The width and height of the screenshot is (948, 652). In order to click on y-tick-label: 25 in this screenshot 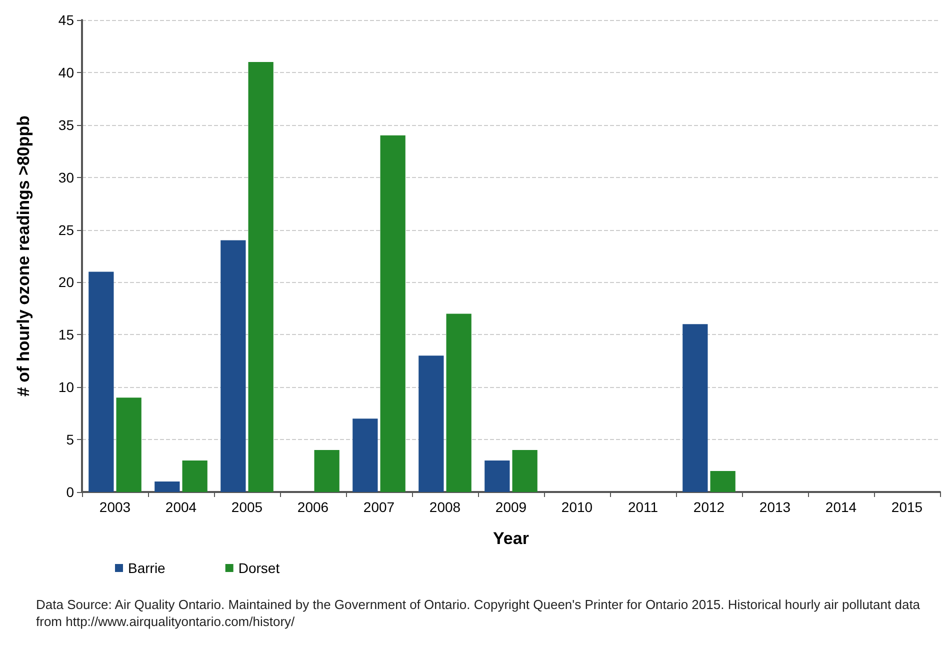, I will do `click(66, 230)`.